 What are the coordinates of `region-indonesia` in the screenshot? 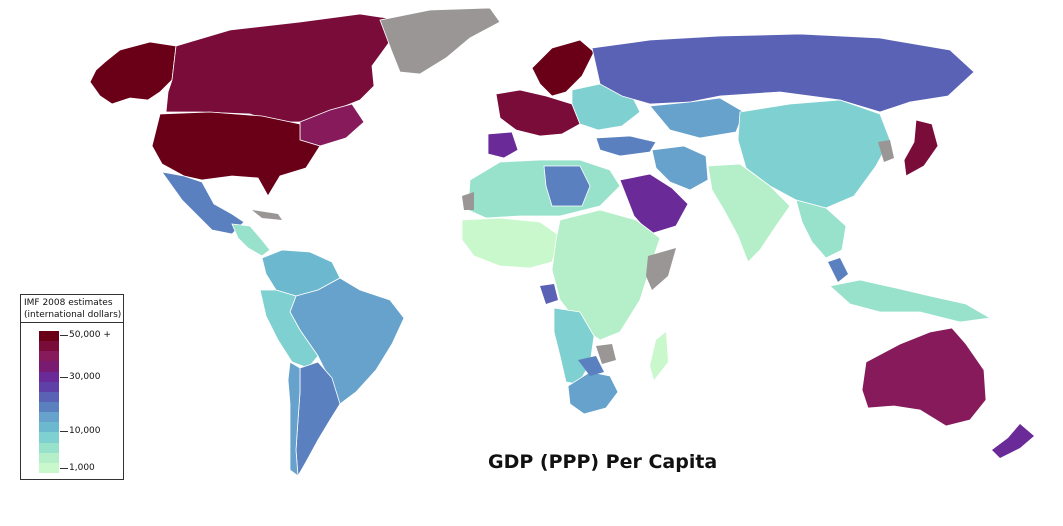 It's located at (910, 301).